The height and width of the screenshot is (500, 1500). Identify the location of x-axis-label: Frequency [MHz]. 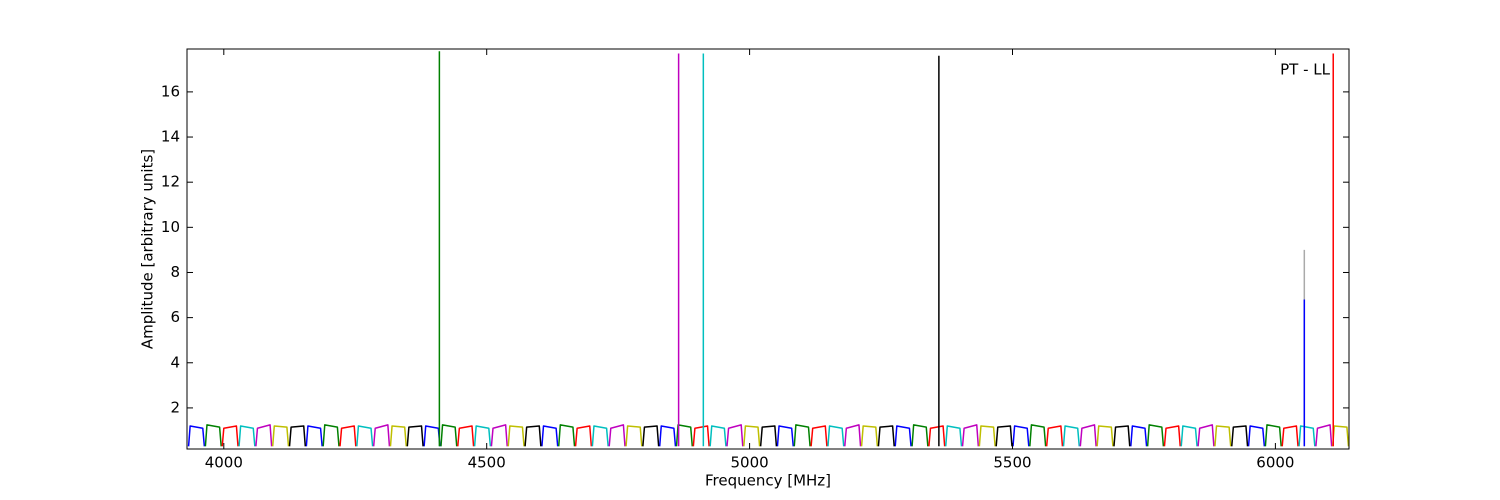
(768, 481).